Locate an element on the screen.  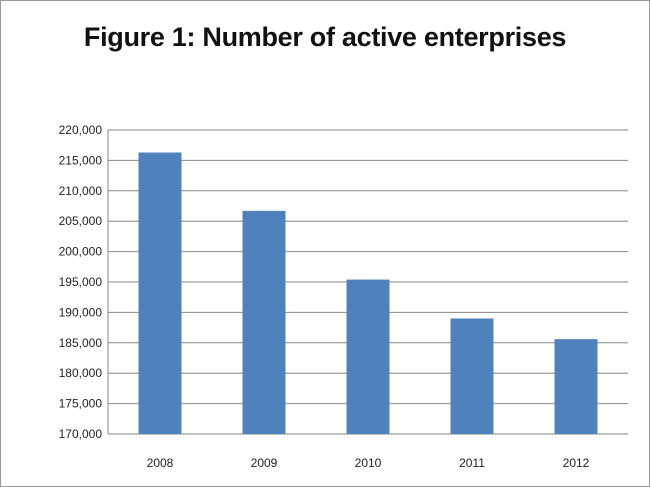
y-tick-label: 170,000 is located at coordinates (81, 434).